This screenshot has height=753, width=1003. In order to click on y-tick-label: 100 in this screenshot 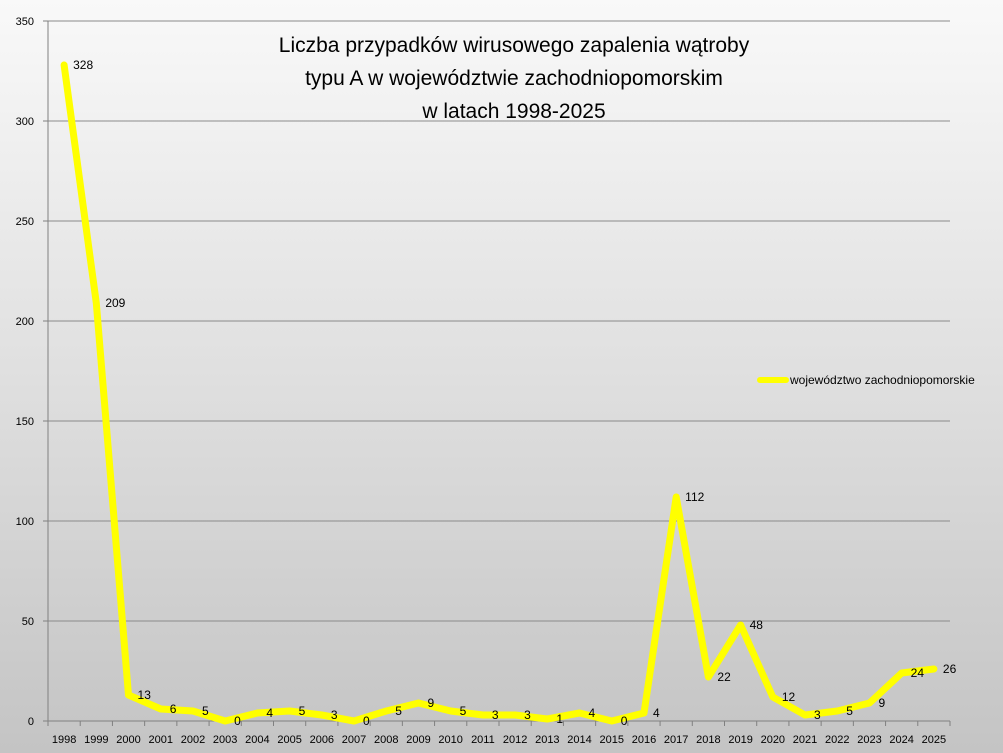, I will do `click(25, 522)`.